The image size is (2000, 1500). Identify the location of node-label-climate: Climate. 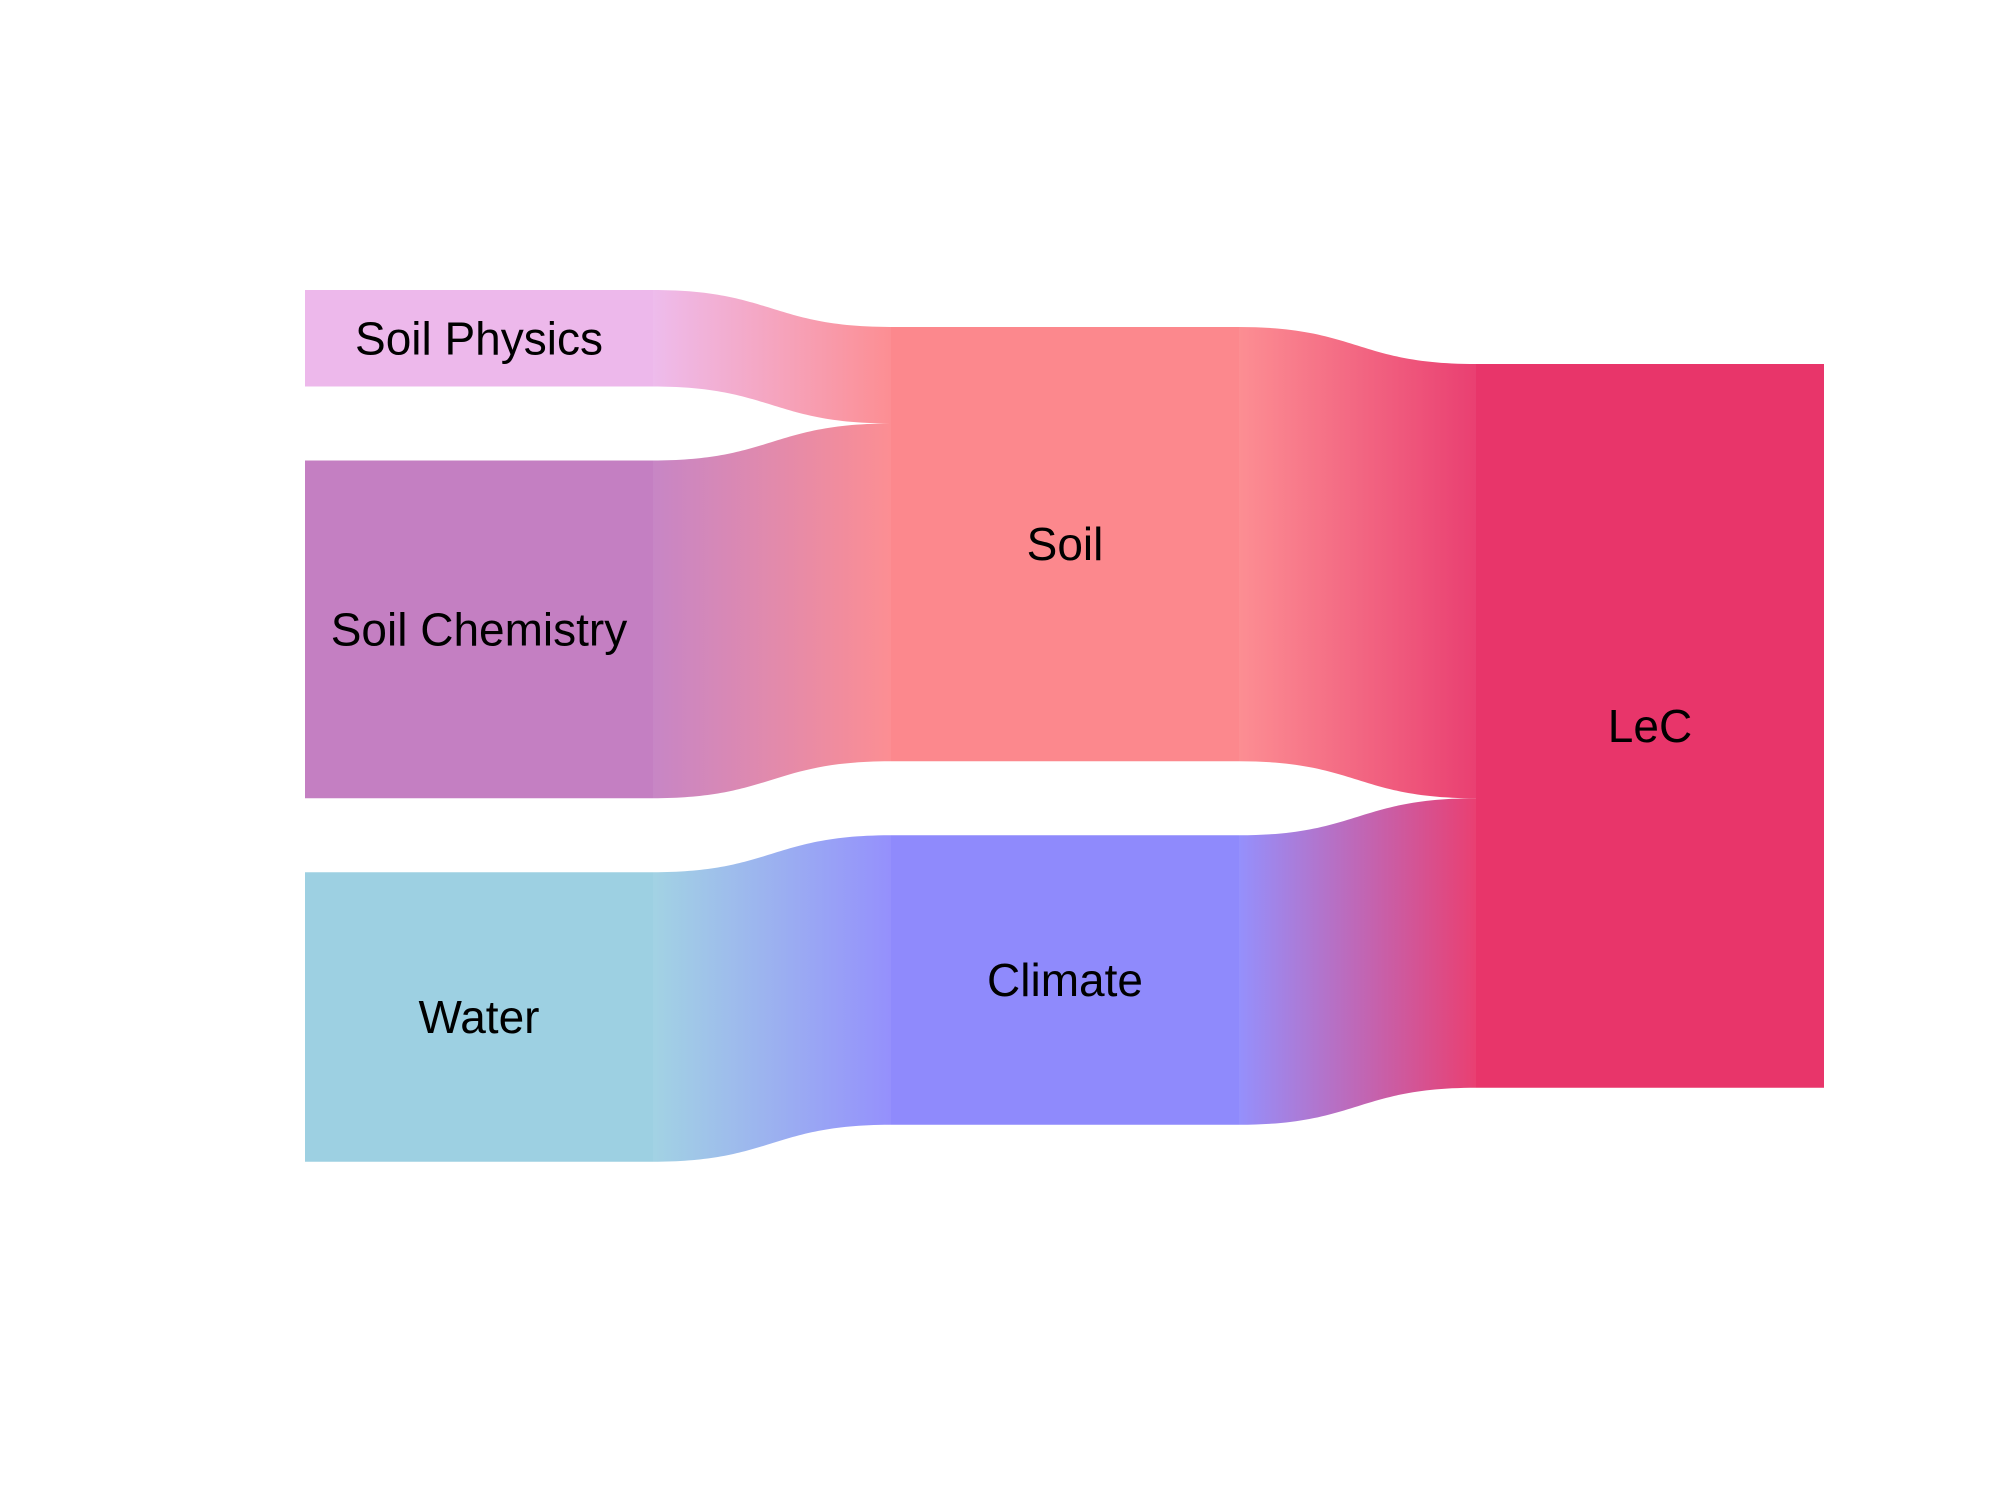
(1065, 980).